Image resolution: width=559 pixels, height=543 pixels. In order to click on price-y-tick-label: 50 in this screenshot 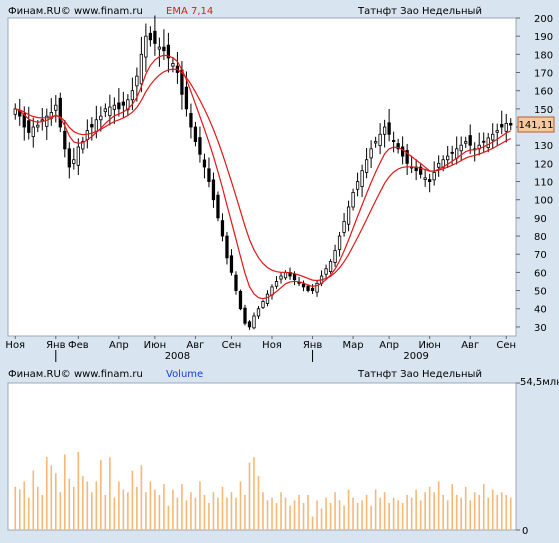, I will do `click(540, 292)`.